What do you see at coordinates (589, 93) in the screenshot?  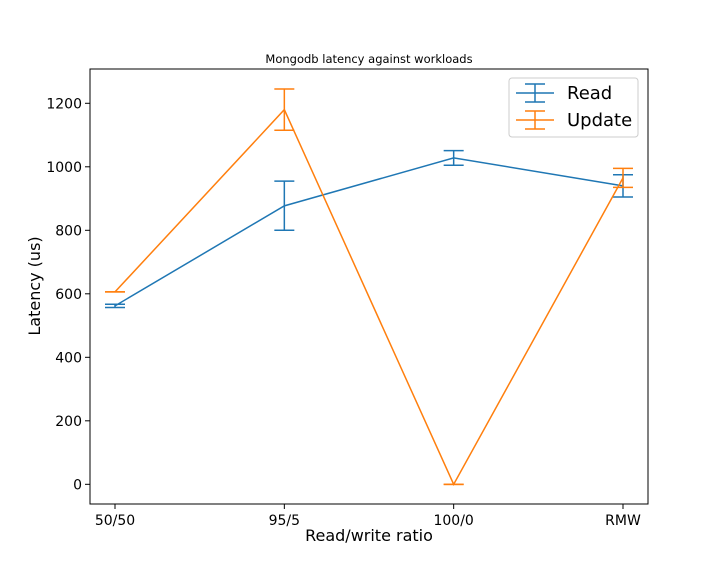 I see `legend-label: Read` at bounding box center [589, 93].